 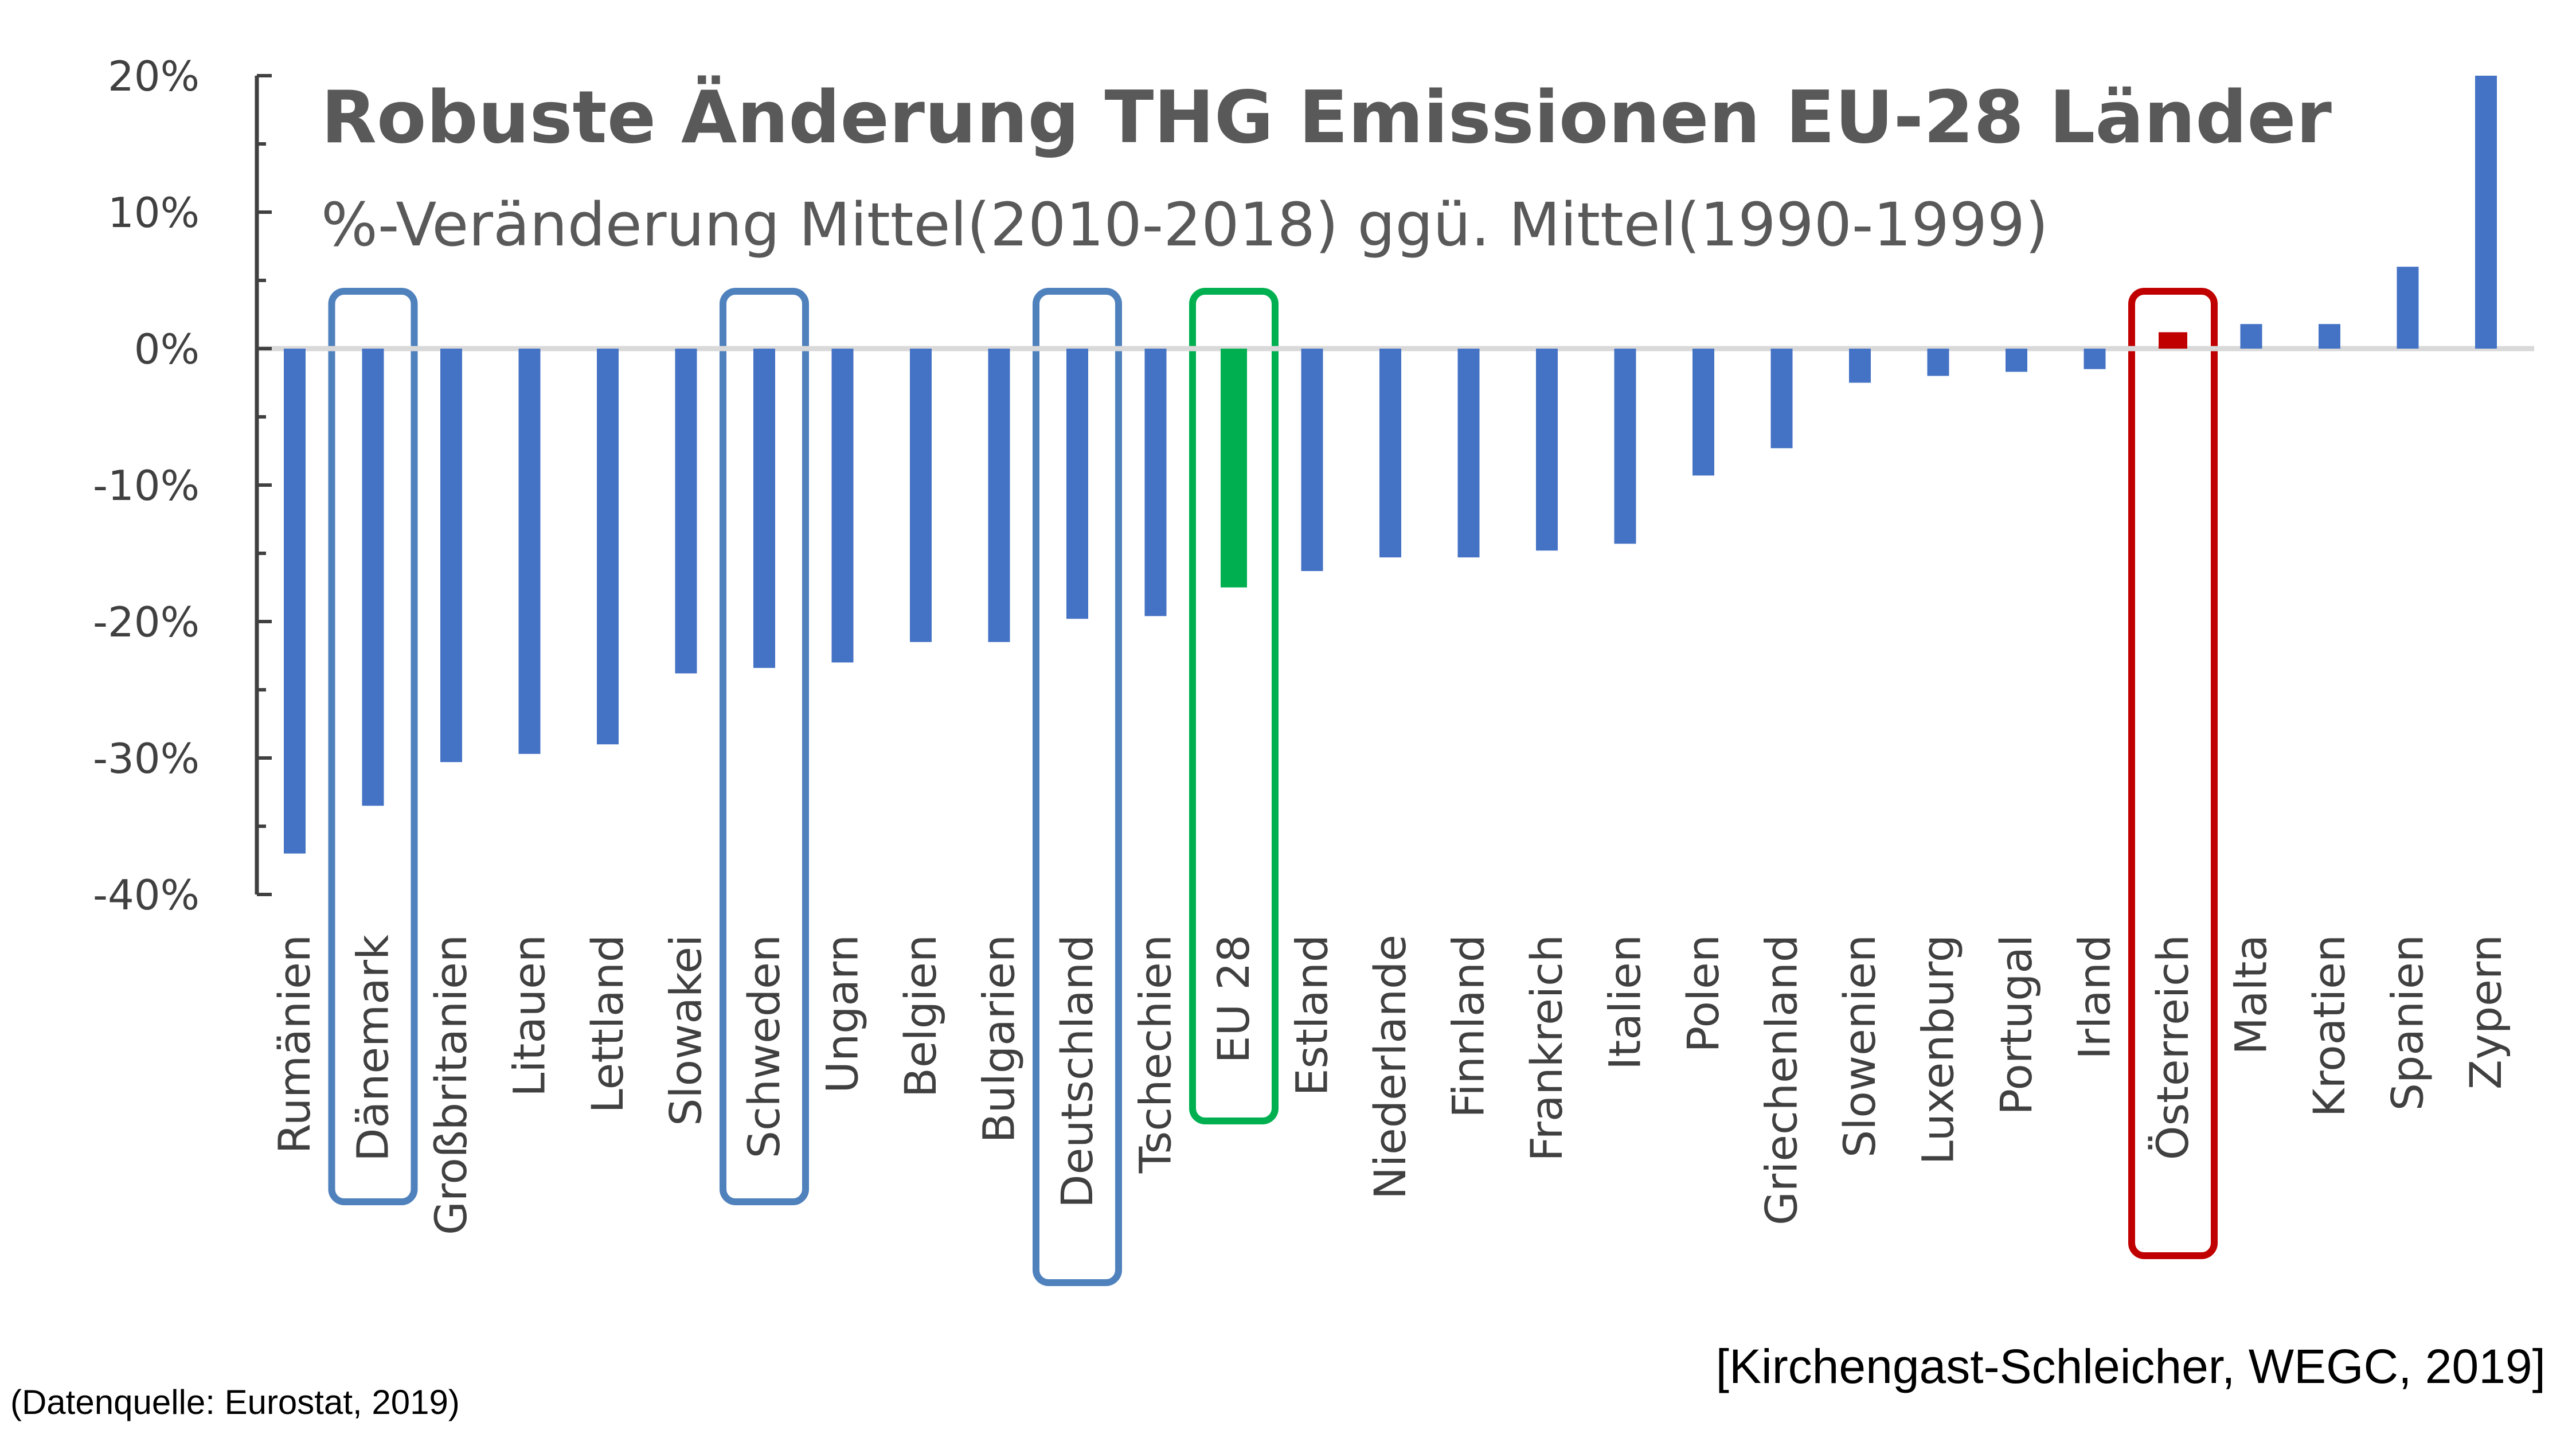 What do you see at coordinates (686, 511) in the screenshot?
I see `bar-slowakei` at bounding box center [686, 511].